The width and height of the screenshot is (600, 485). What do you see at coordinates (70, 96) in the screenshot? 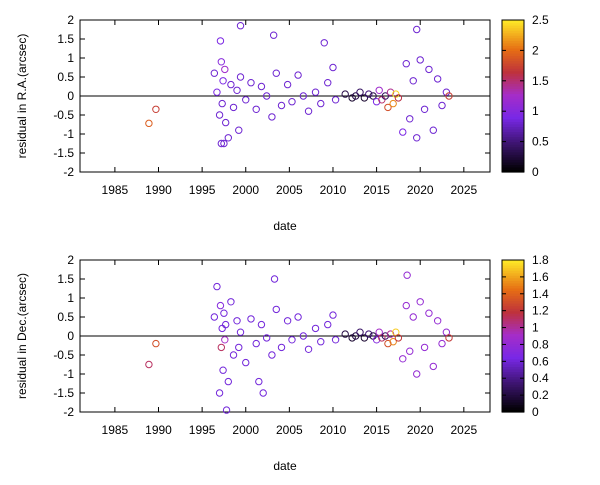
I see `y-tick-label: 0` at bounding box center [70, 96].